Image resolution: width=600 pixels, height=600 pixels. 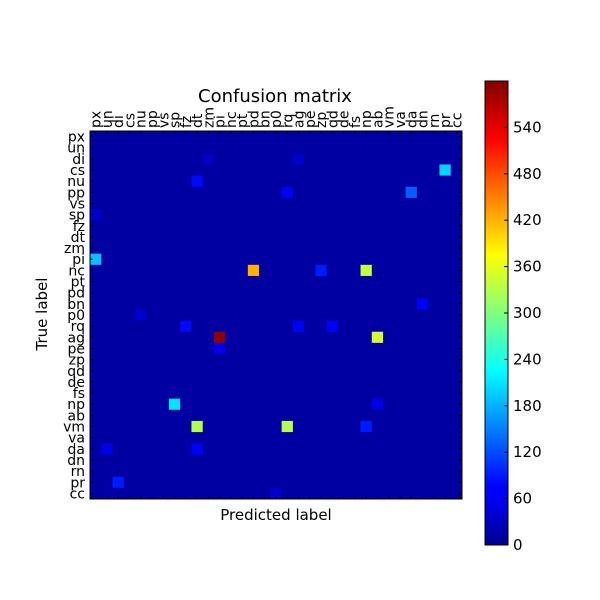 What do you see at coordinates (208, 148) in the screenshot?
I see `heatmap-cell-un-zm` at bounding box center [208, 148].